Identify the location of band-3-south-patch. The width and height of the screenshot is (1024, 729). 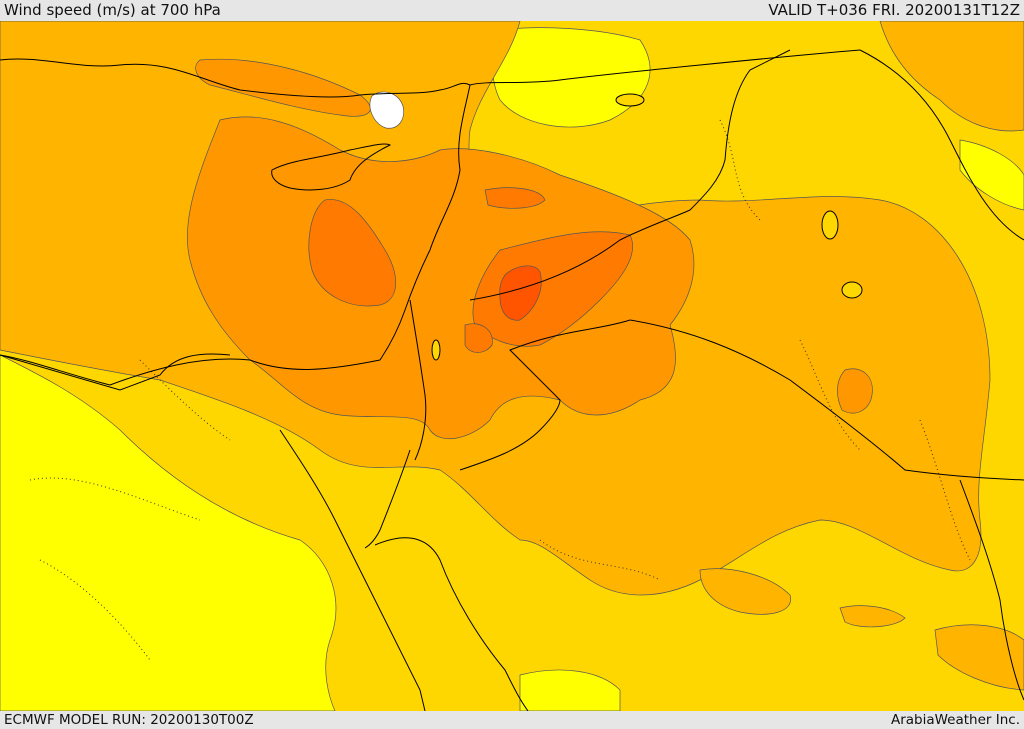
(745, 591).